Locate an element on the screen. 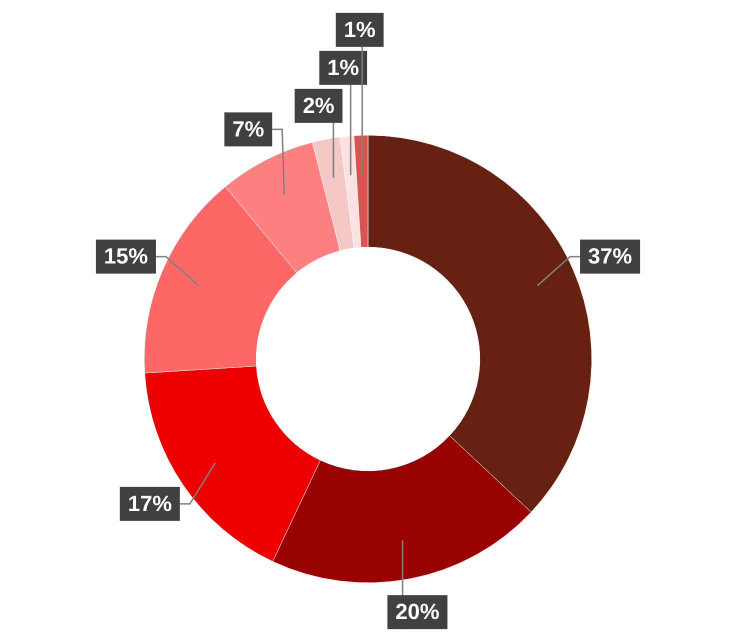 Image resolution: width=736 pixels, height=643 pixels. data-label: 2% is located at coordinates (318, 105).